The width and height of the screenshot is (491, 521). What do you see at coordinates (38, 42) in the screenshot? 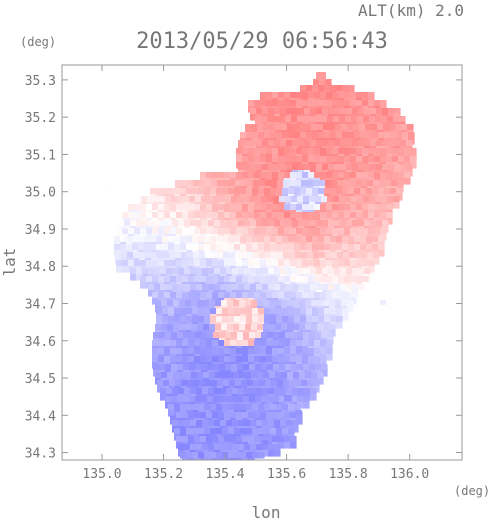
I see `y-unit-label: (deg)` at bounding box center [38, 42].